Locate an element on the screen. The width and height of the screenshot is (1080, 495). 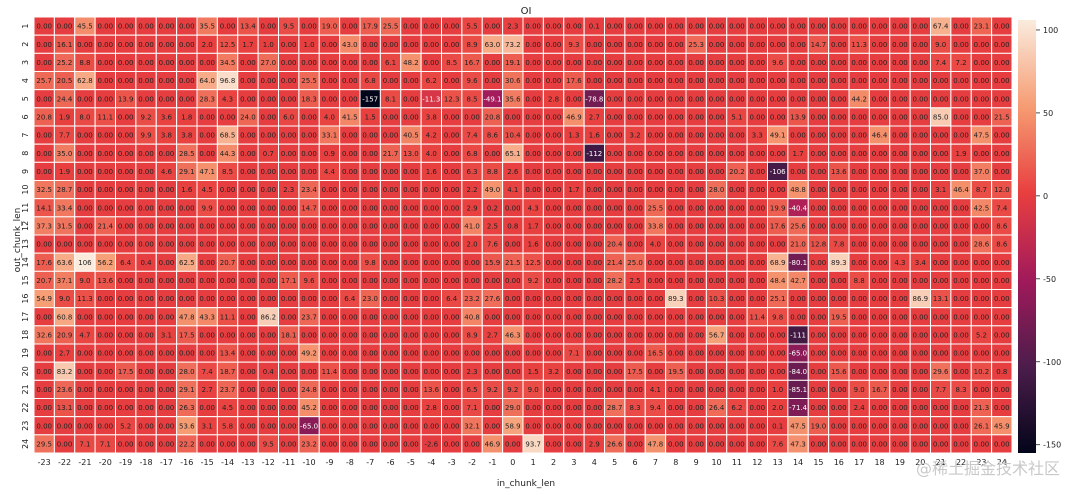
heatmap-cell-label: 8.0 is located at coordinates (84, 117).